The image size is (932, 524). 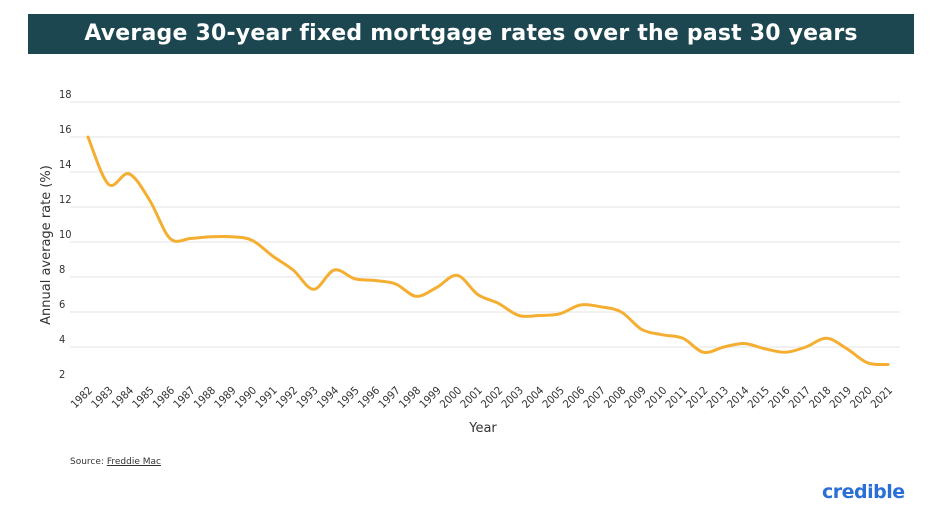 What do you see at coordinates (820, 397) in the screenshot?
I see `x-tick-label: 2018` at bounding box center [820, 397].